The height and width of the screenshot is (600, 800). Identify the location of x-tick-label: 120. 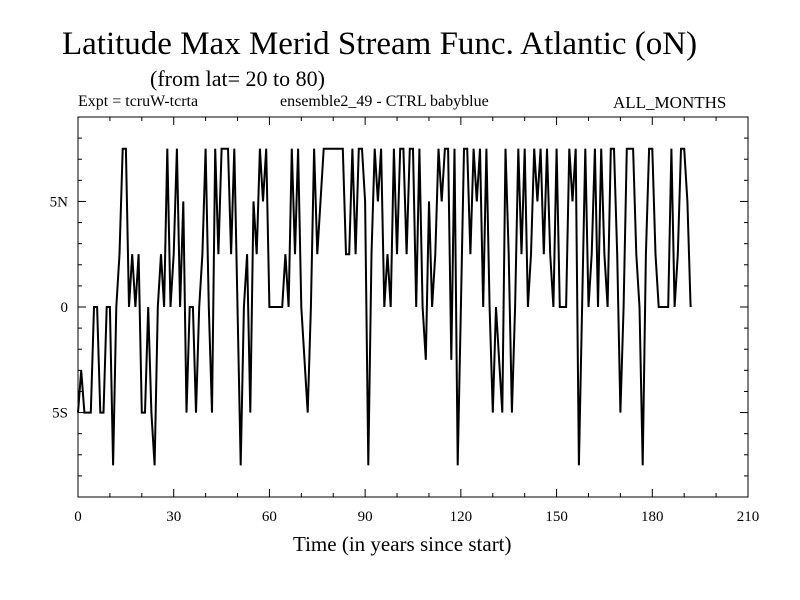
(461, 517).